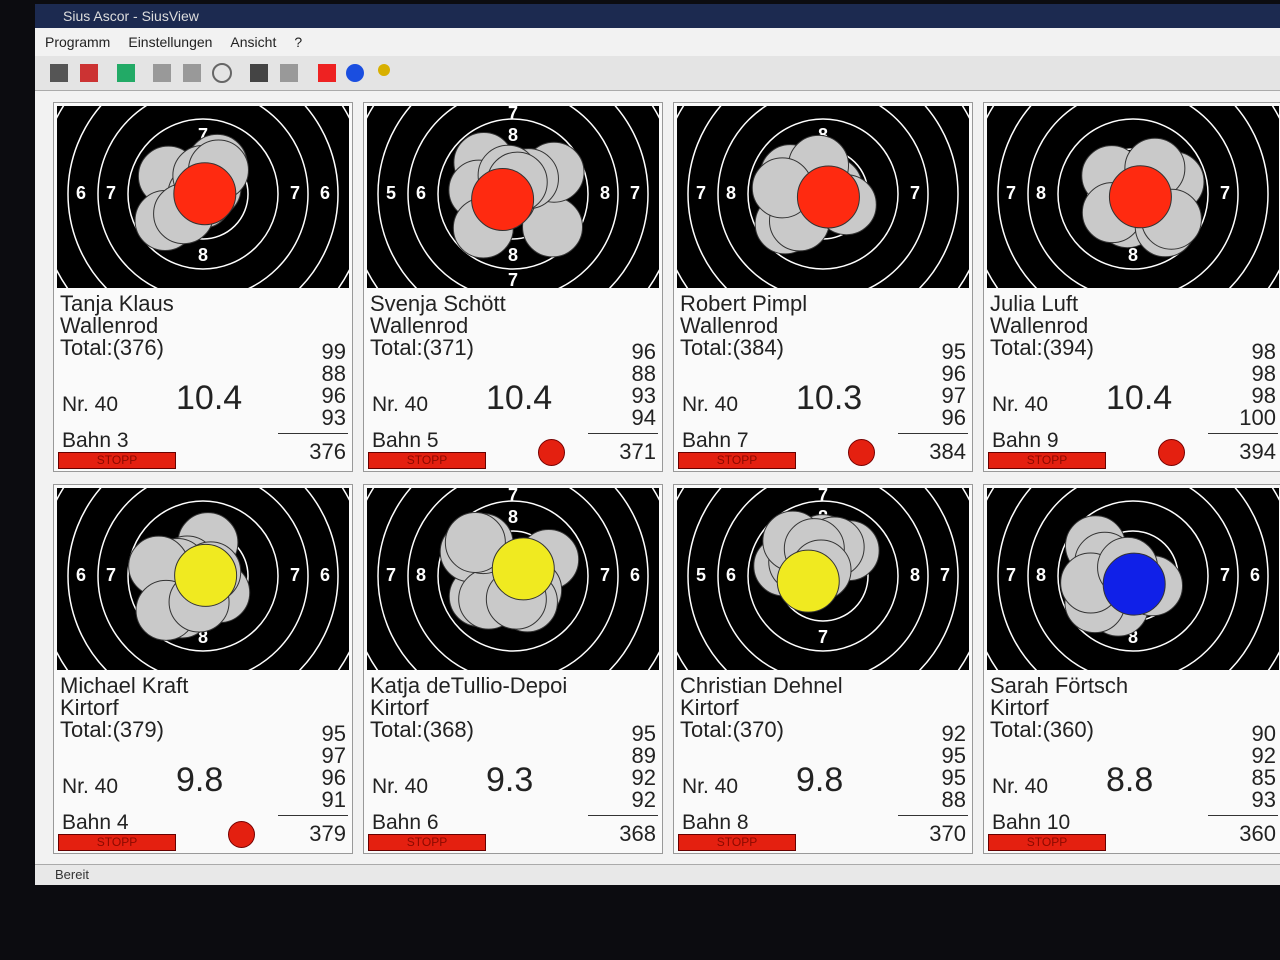 The image size is (1280, 960). I want to click on sum-score: 394, so click(1257, 451).